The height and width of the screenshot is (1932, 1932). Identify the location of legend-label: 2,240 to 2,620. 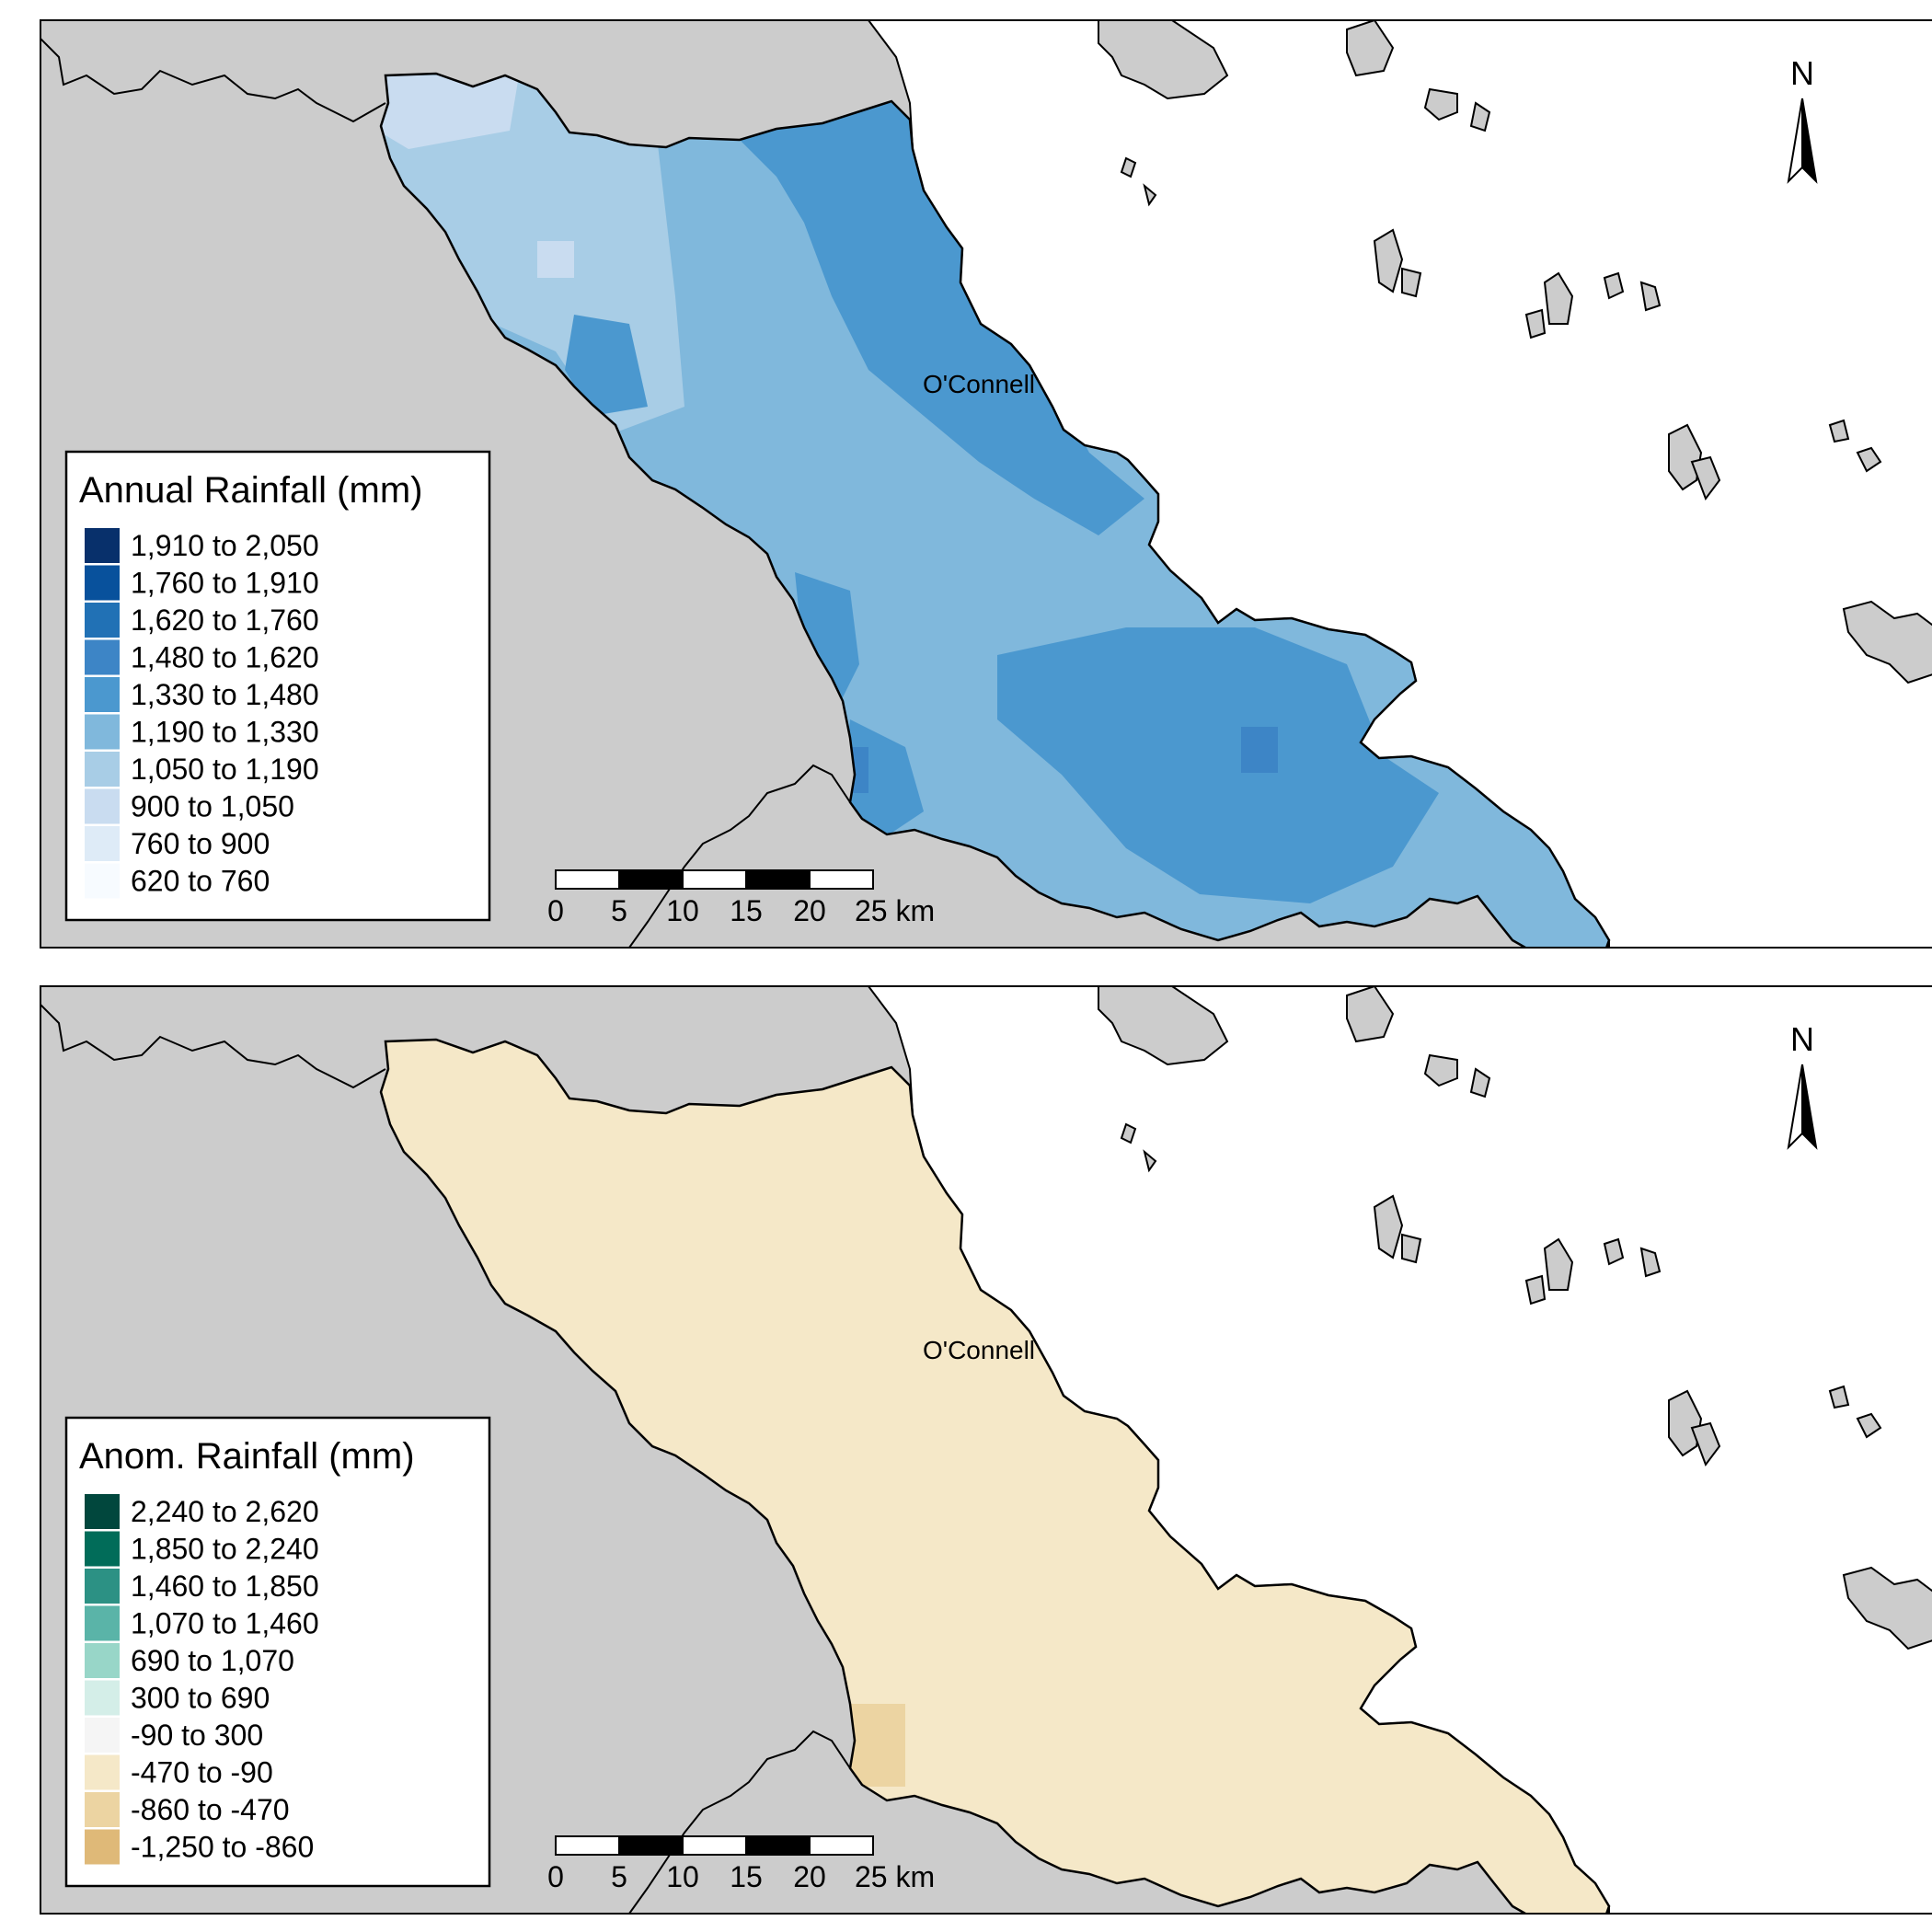
(225, 1511).